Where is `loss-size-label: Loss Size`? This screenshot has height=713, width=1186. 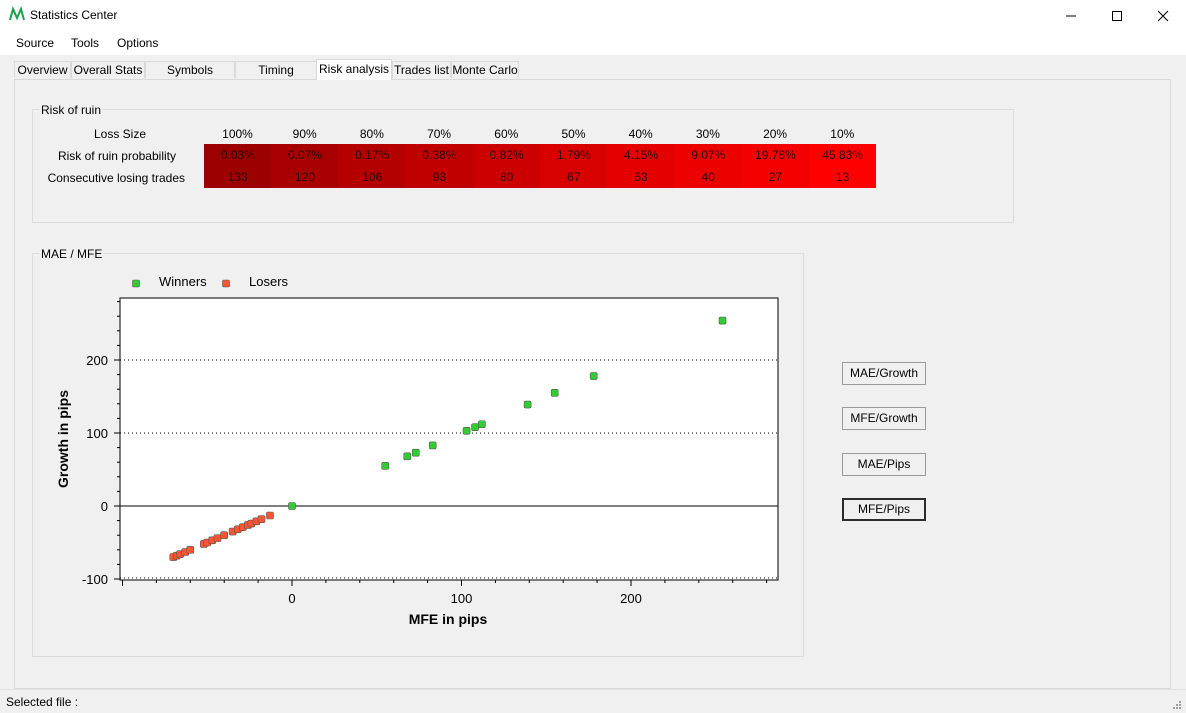
loss-size-label: Loss Size is located at coordinates (119, 134).